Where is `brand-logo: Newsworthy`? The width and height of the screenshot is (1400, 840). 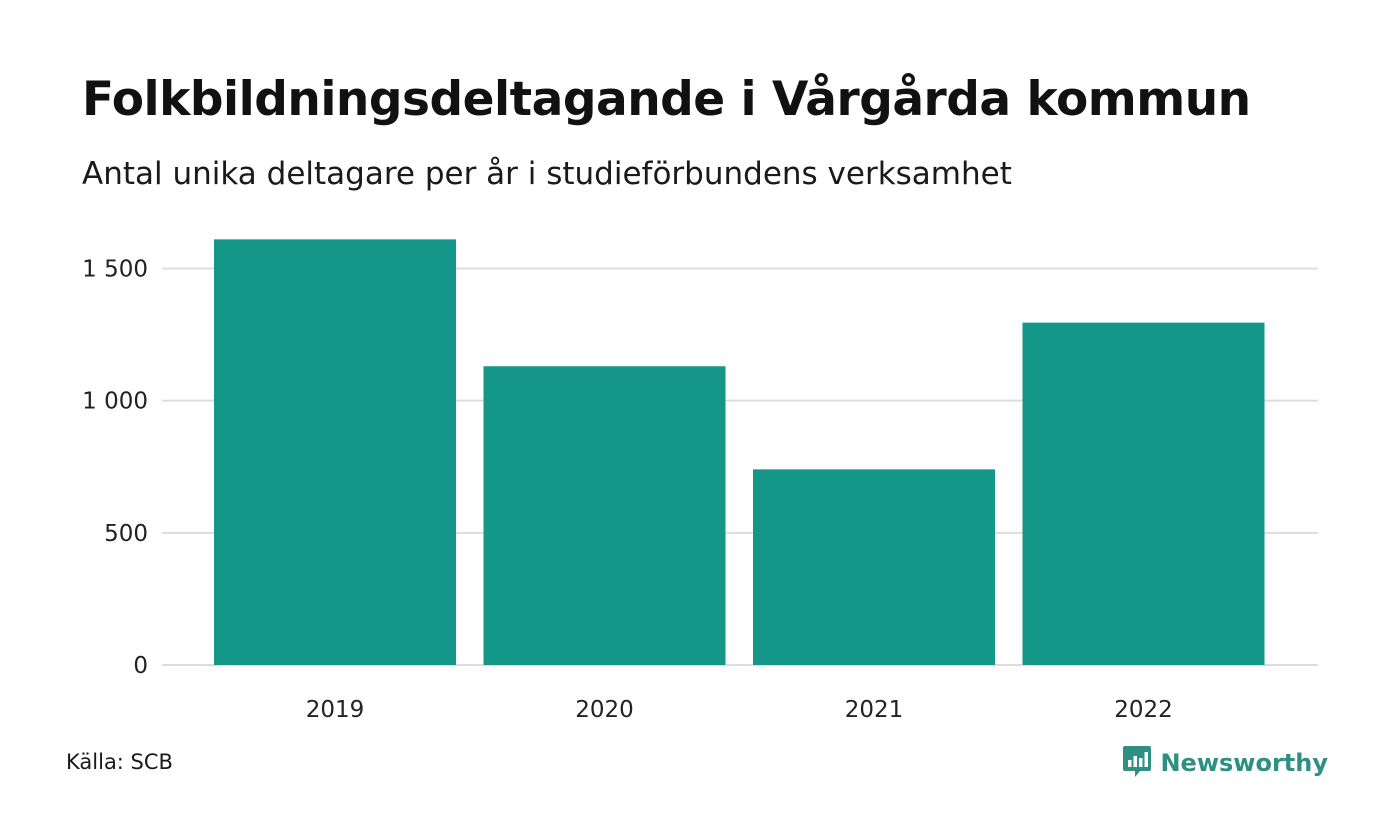
brand-logo: Newsworthy is located at coordinates (1225, 763).